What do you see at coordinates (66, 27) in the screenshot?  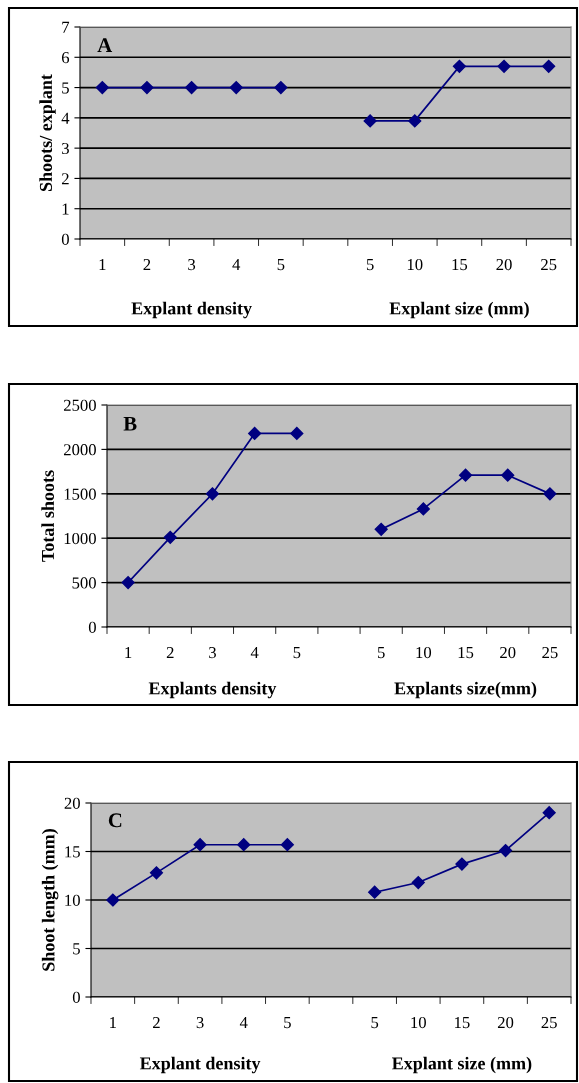 I see `y-tick-label: 7` at bounding box center [66, 27].